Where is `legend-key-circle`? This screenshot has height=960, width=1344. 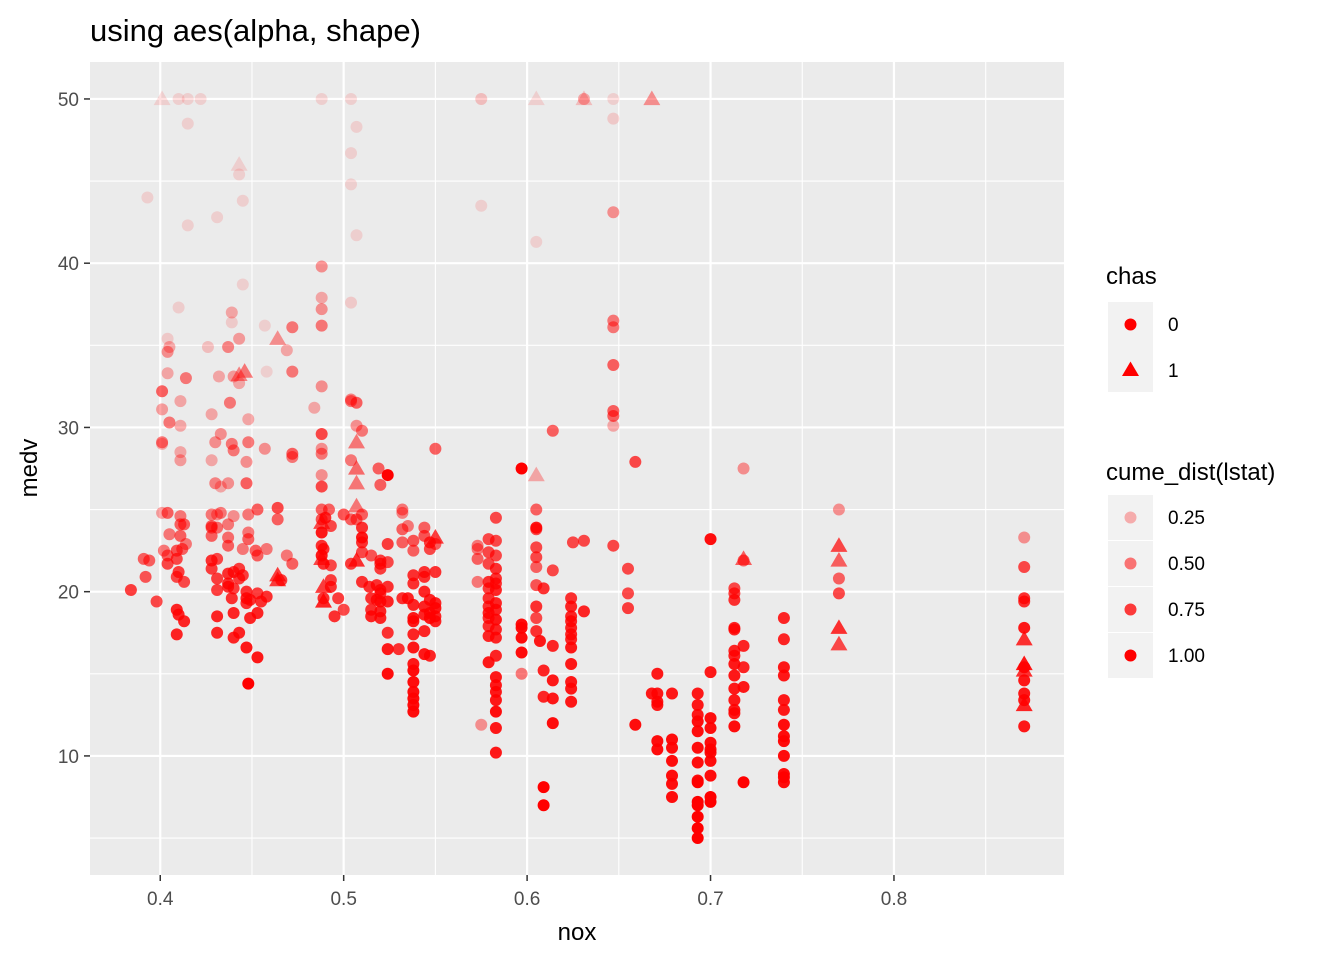 legend-key-circle is located at coordinates (1130, 324).